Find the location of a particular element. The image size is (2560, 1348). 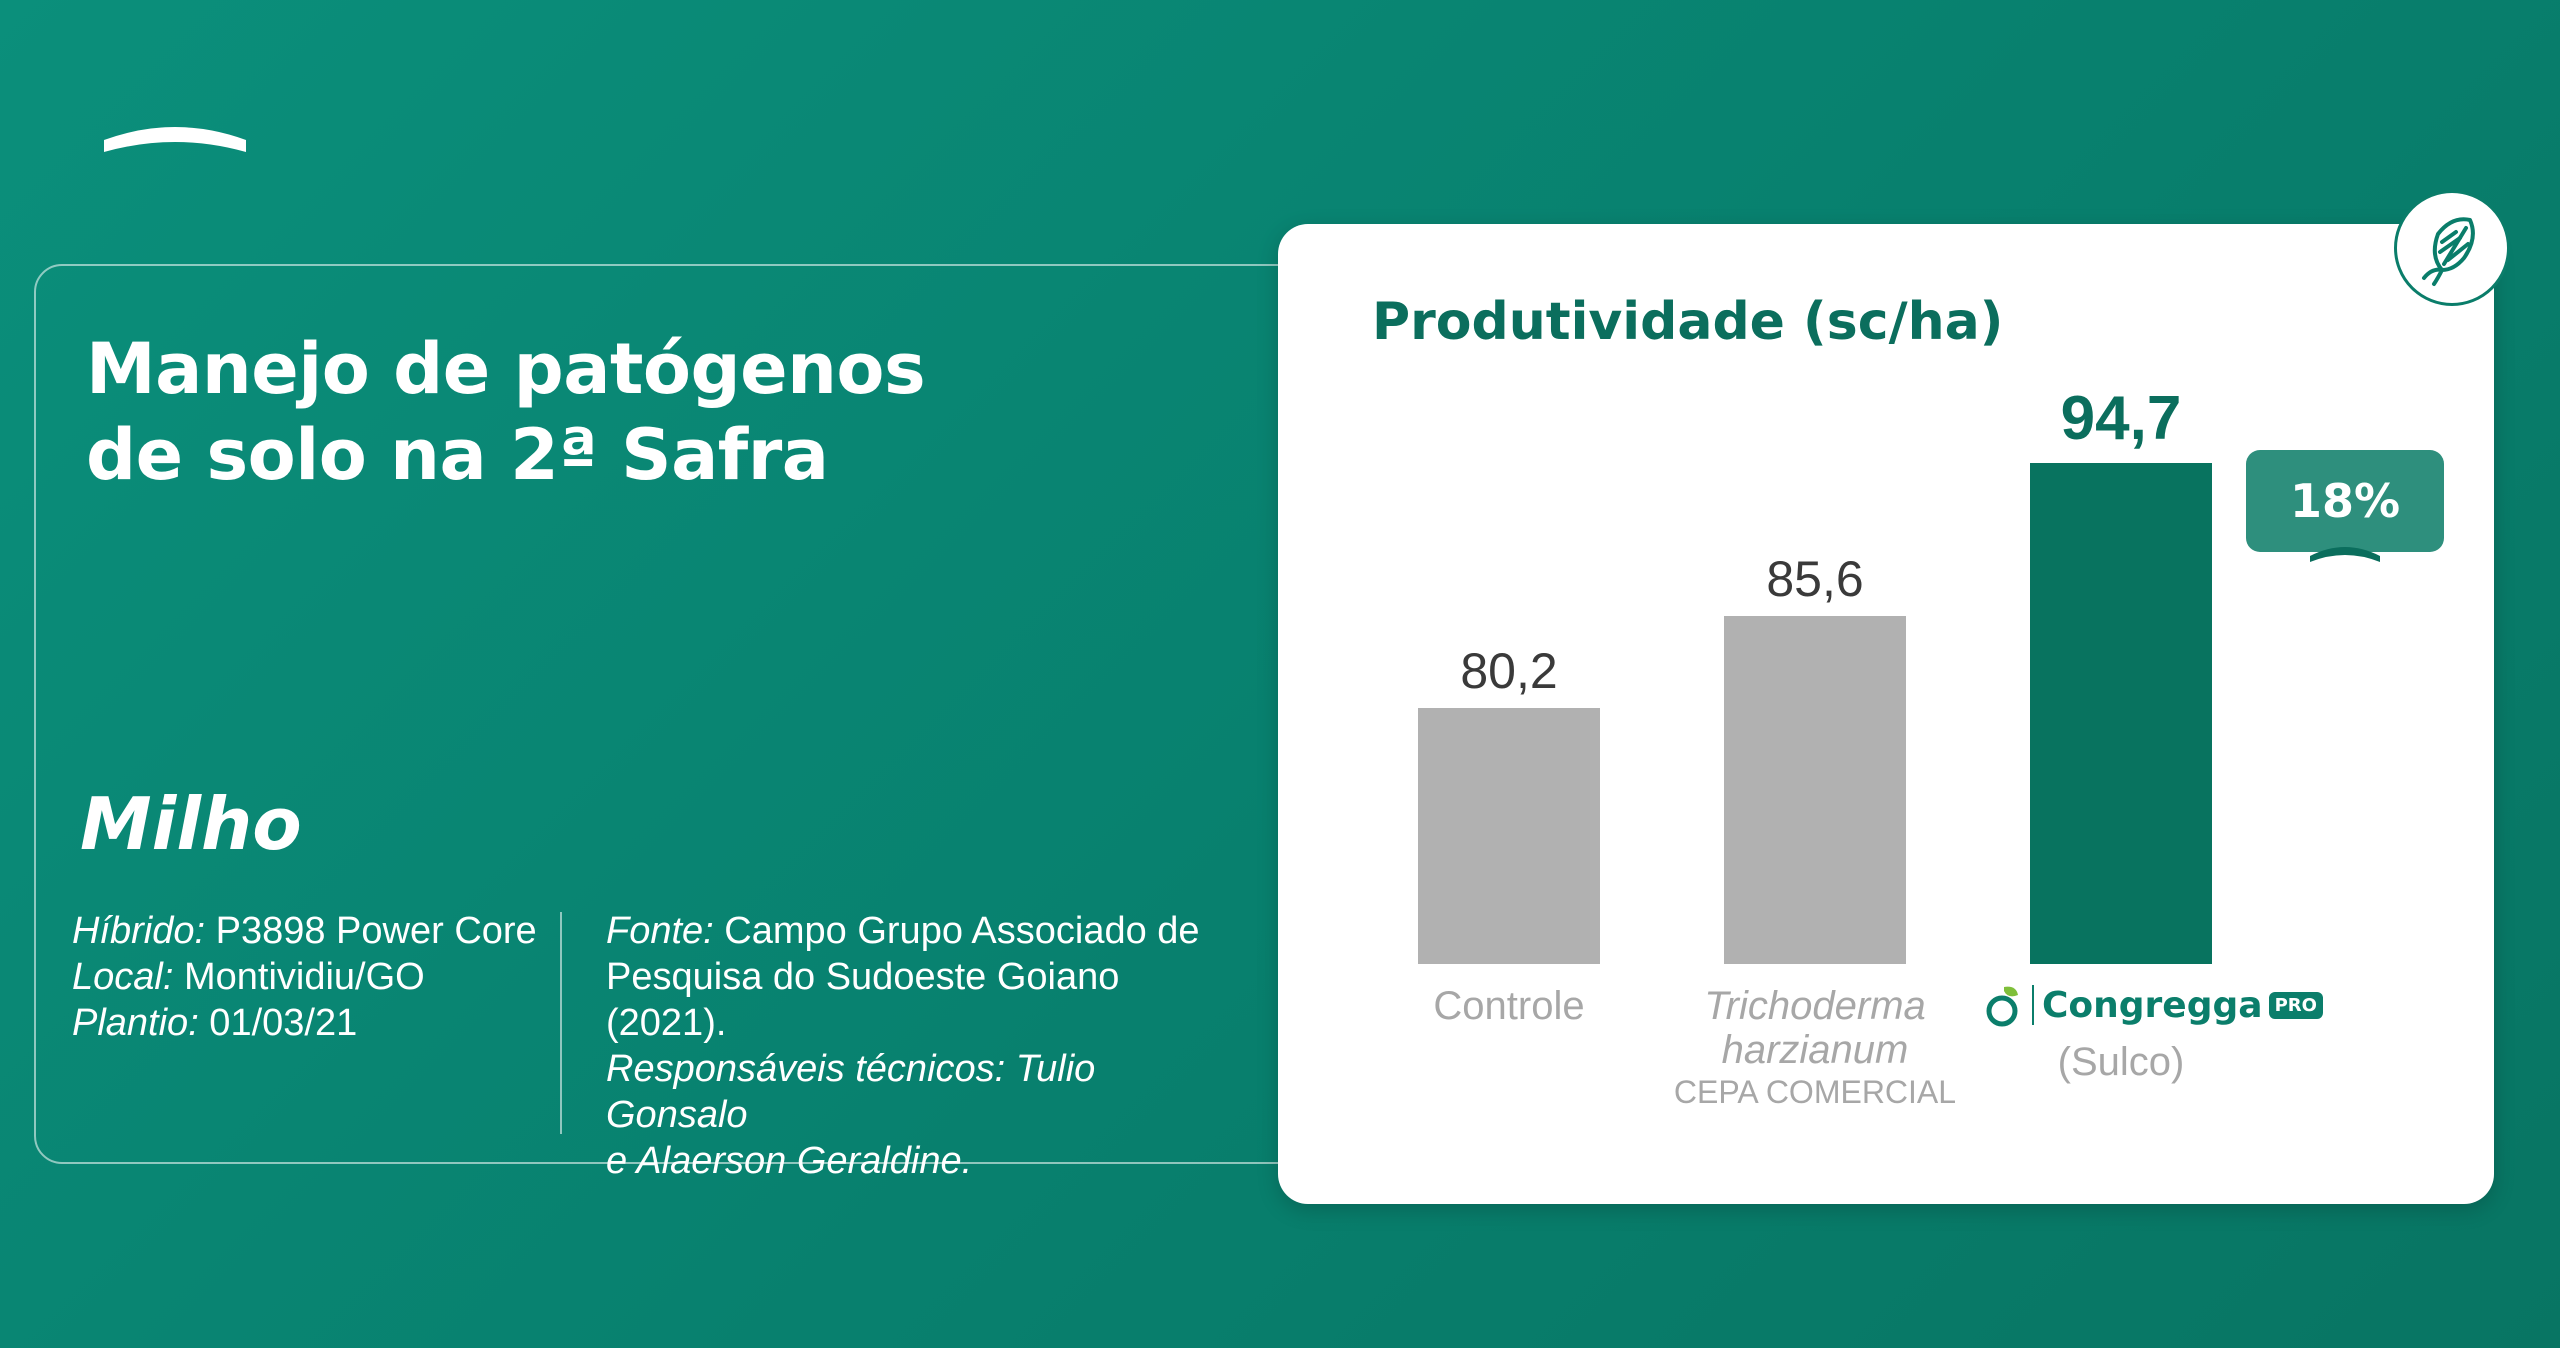

category-controle-name: Controle is located at coordinates (1509, 1006).